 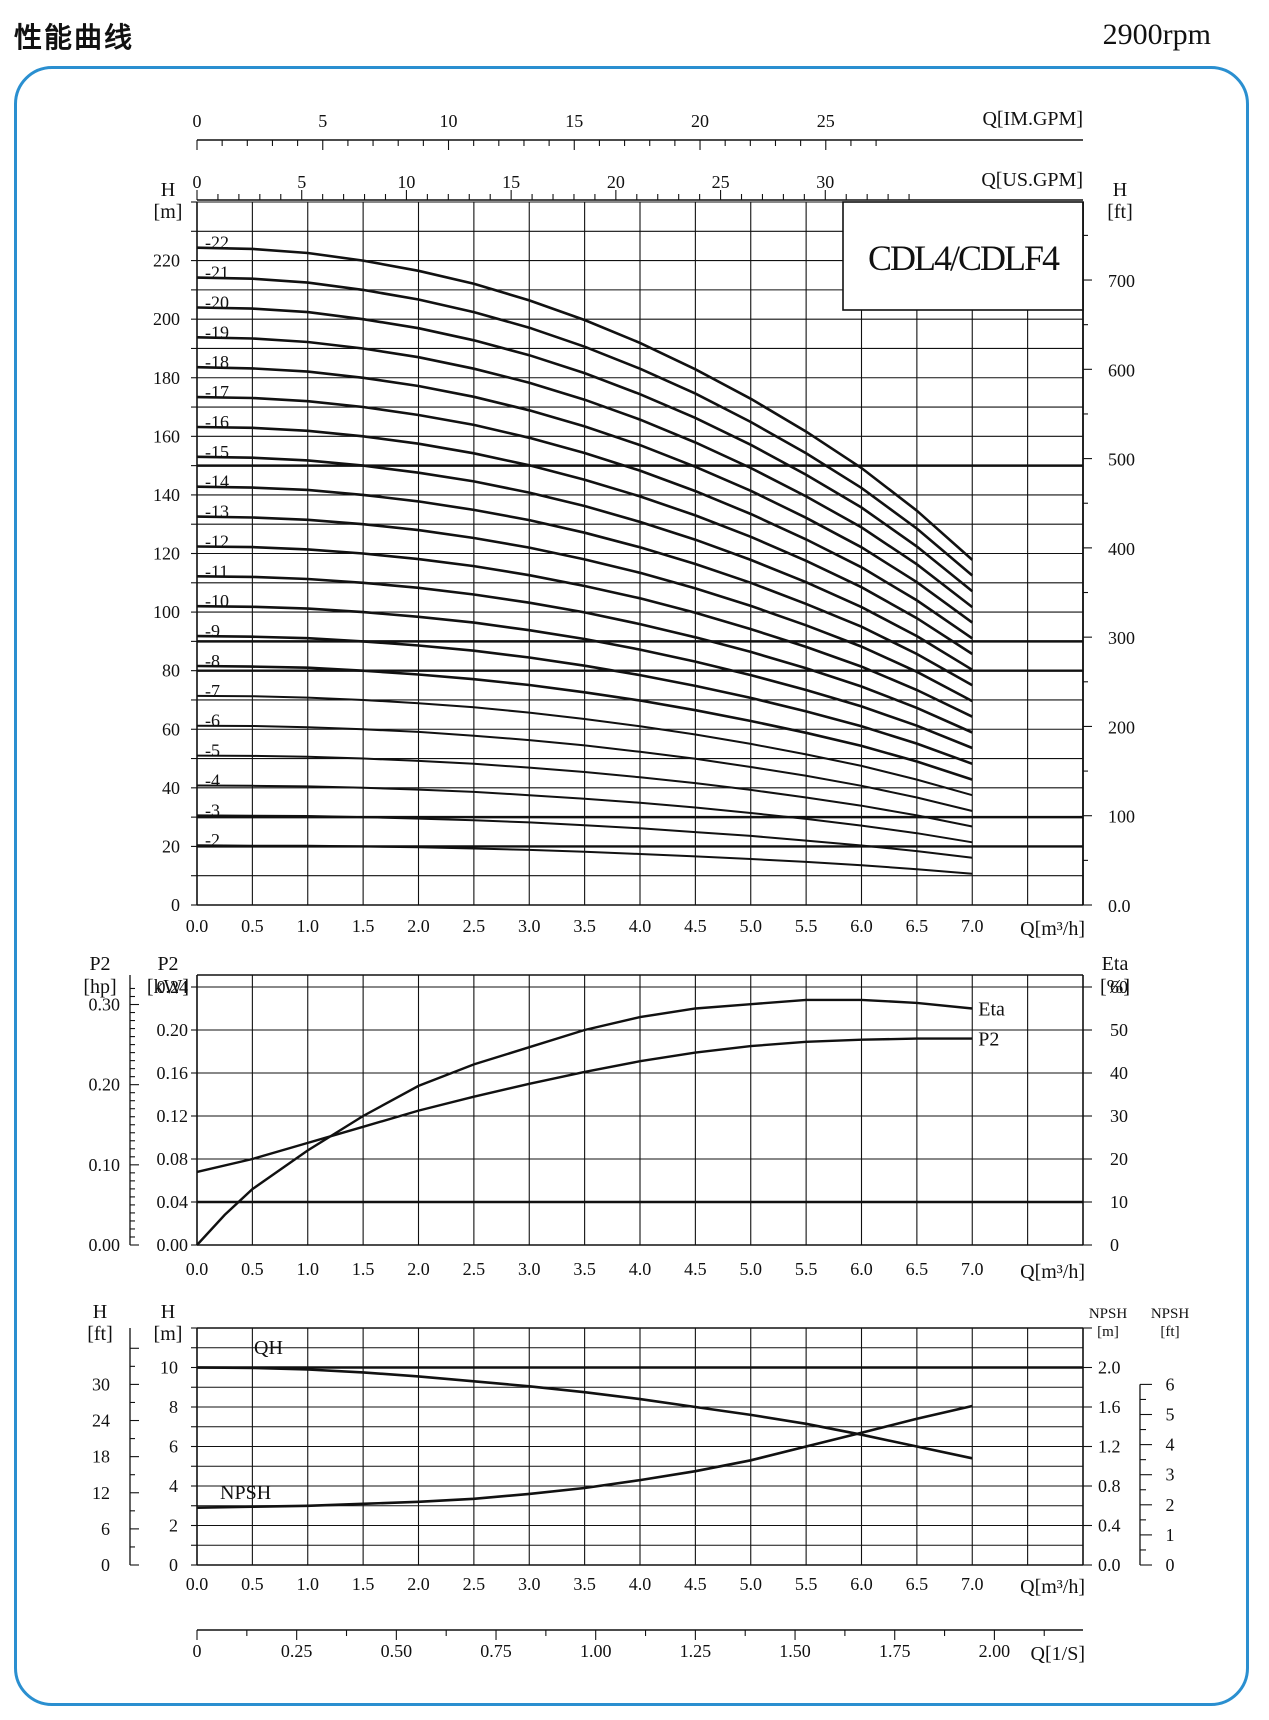 I want to click on h-m-tick-label: 8, so click(x=173, y=1407).